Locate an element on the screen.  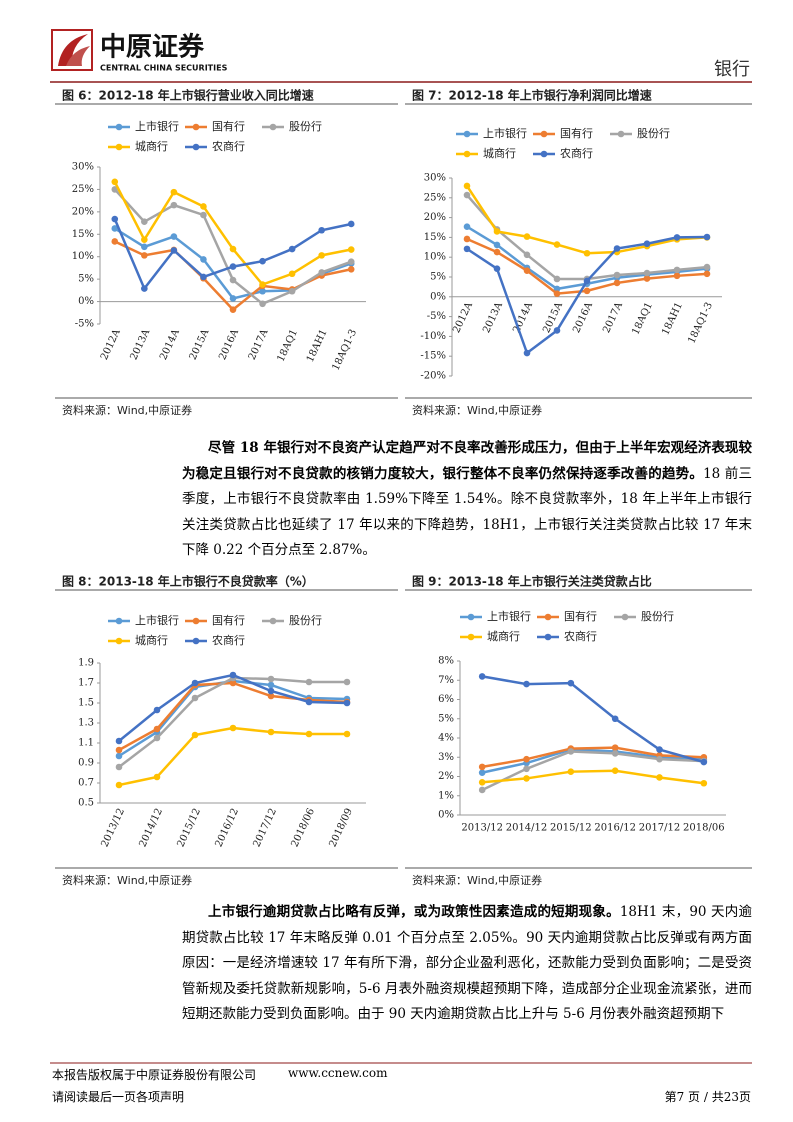
footer-copyright: 本报告版权属于中原证券股份有限公司 is located at coordinates (154, 1075).